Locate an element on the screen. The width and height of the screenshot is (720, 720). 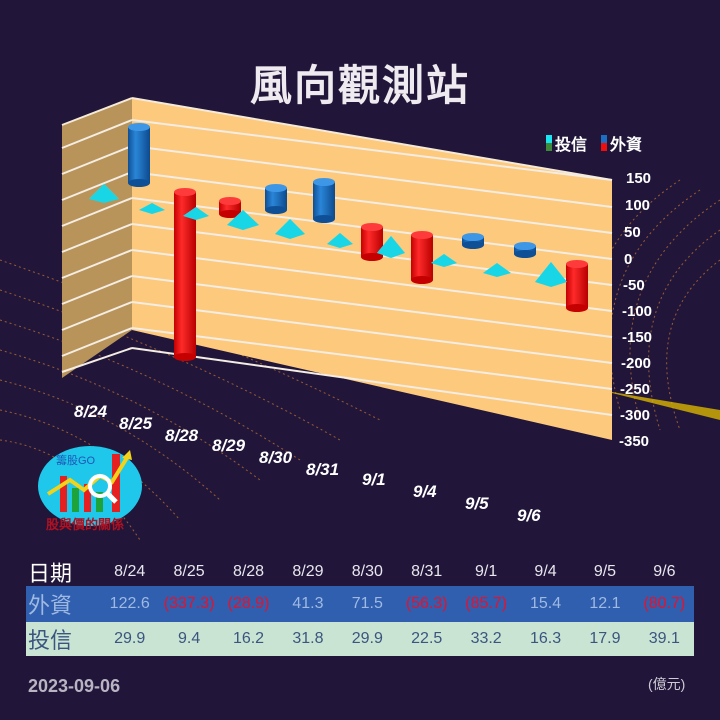
cylinder-swatch-icon is located at coordinates (604, 143).